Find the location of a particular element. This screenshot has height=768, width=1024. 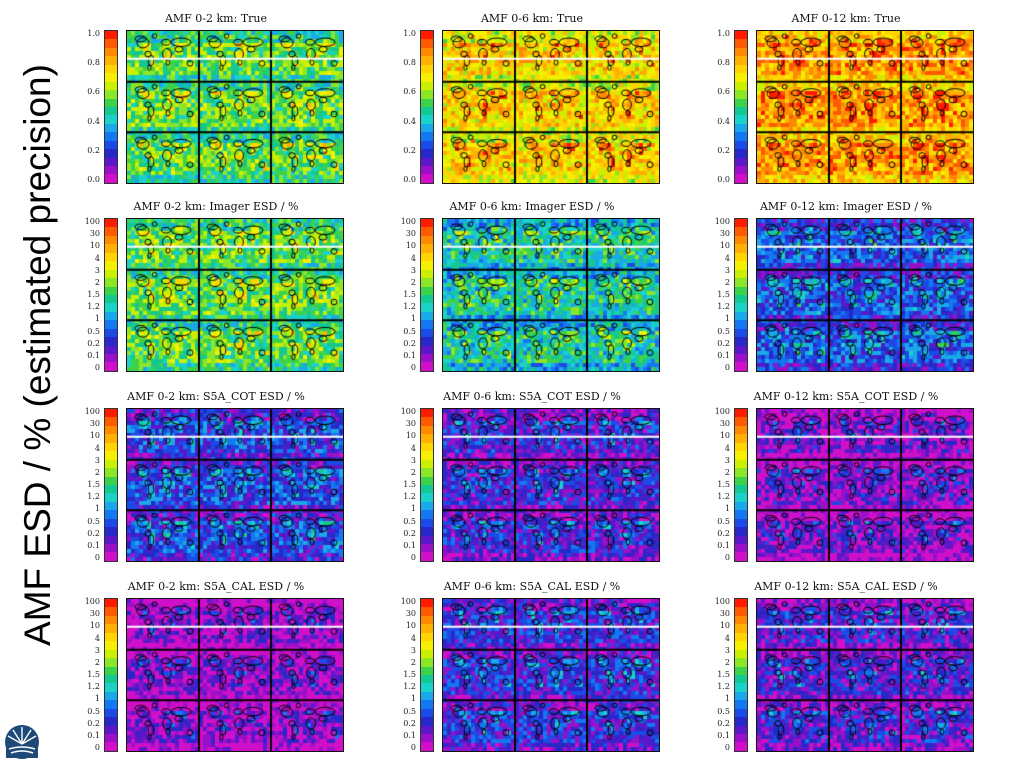

colorbar-tick-label: 10 is located at coordinates (724, 626).